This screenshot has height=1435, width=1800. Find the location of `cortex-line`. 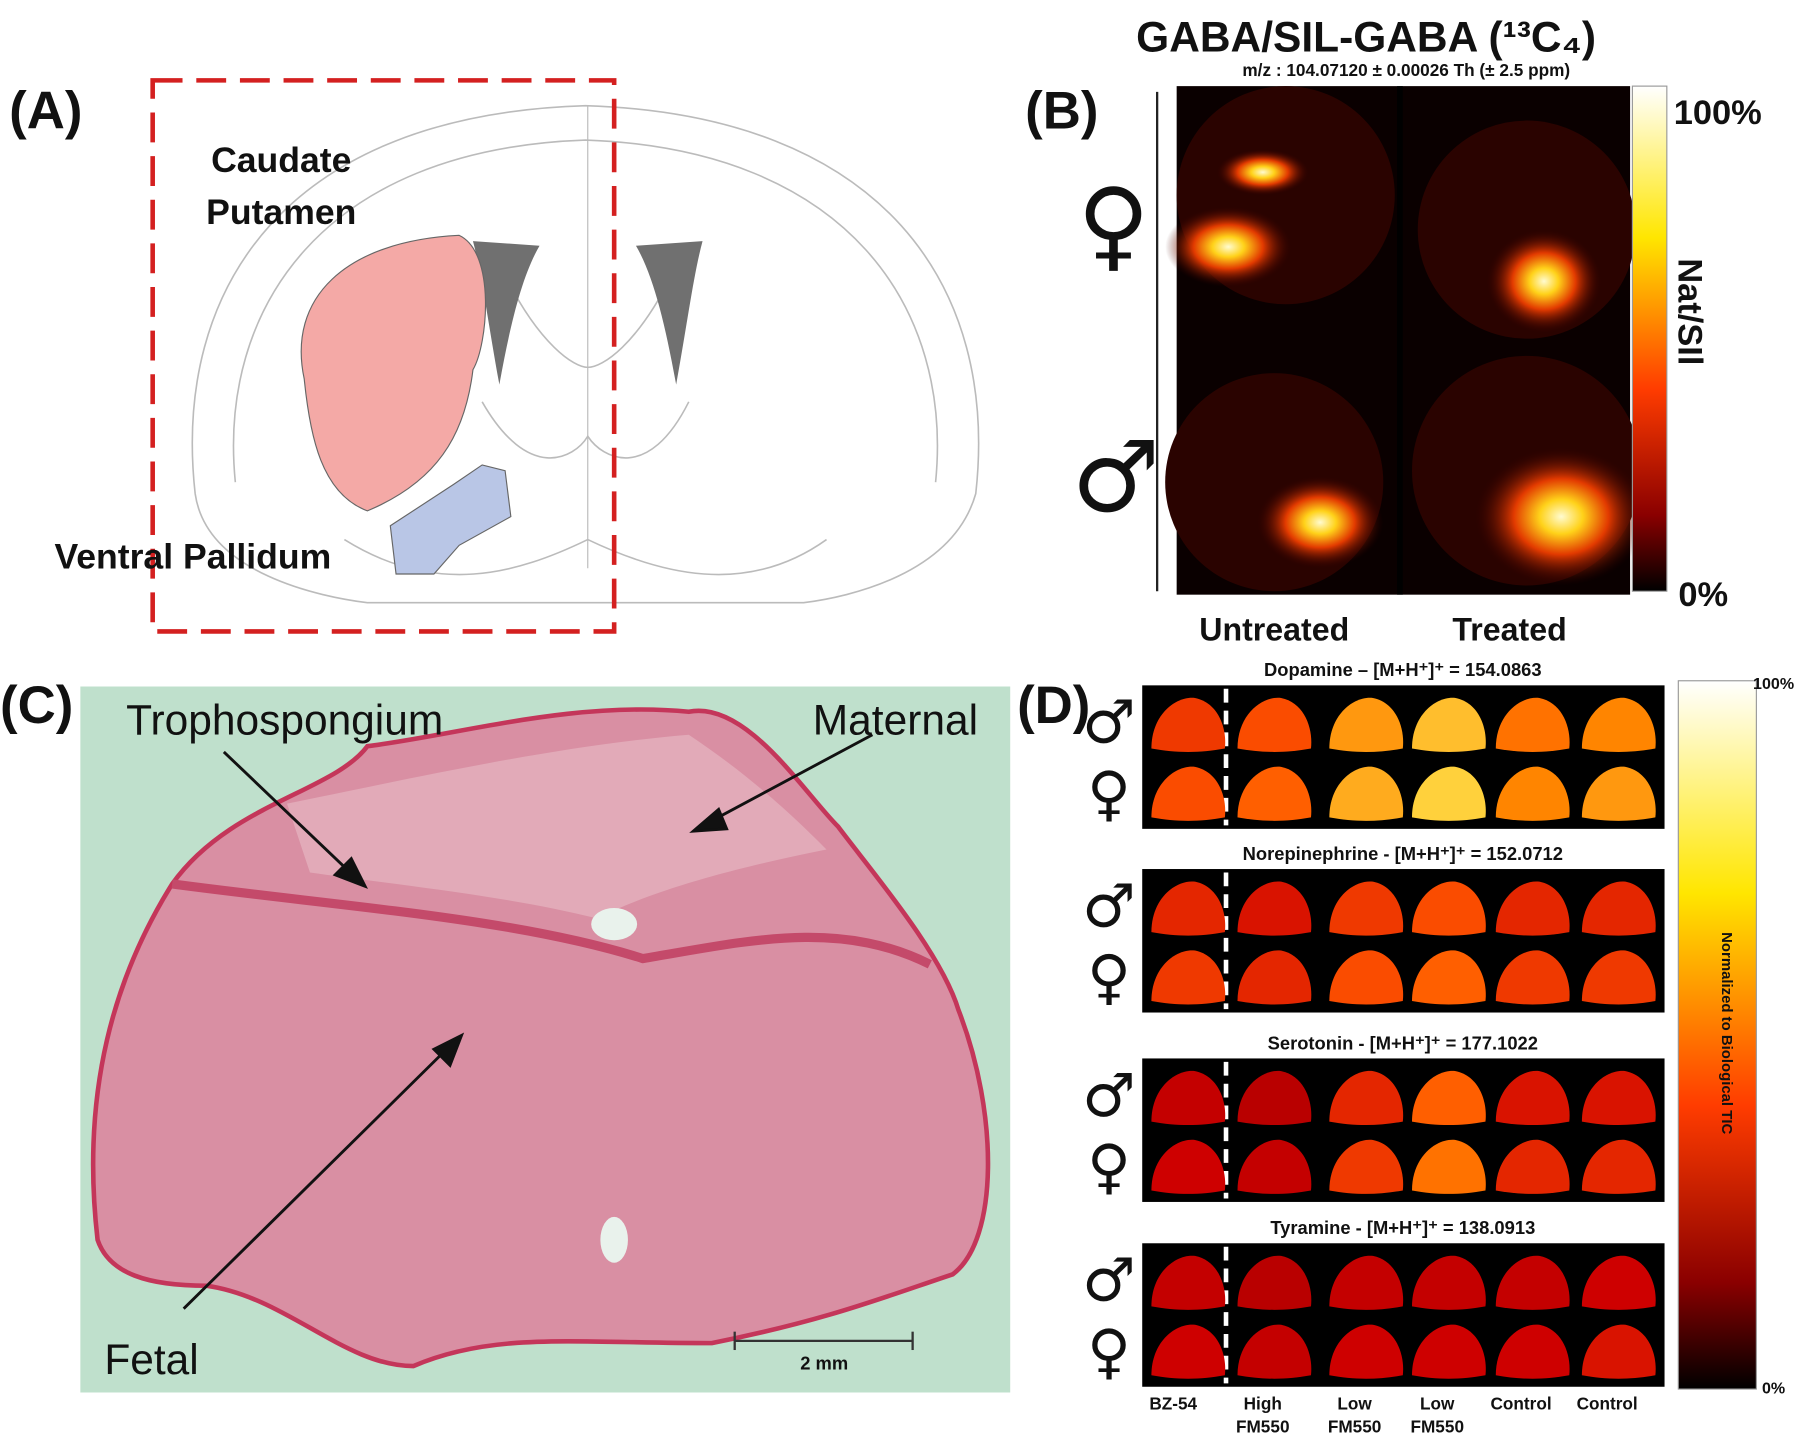

cortex-line is located at coordinates (585, 311).